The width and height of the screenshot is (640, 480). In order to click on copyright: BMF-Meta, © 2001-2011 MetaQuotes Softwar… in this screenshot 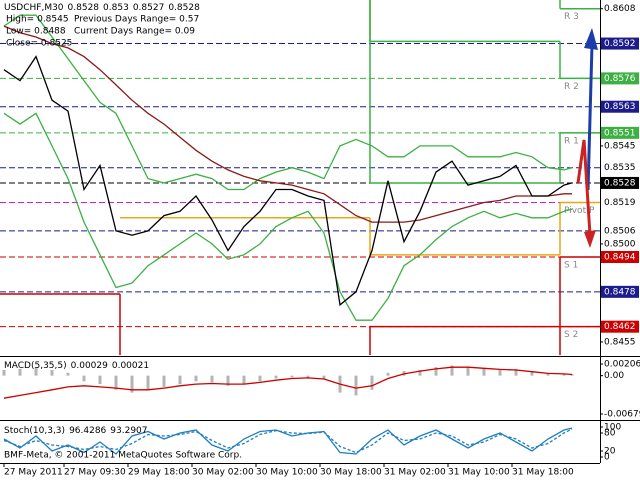, I will do `click(123, 456)`.